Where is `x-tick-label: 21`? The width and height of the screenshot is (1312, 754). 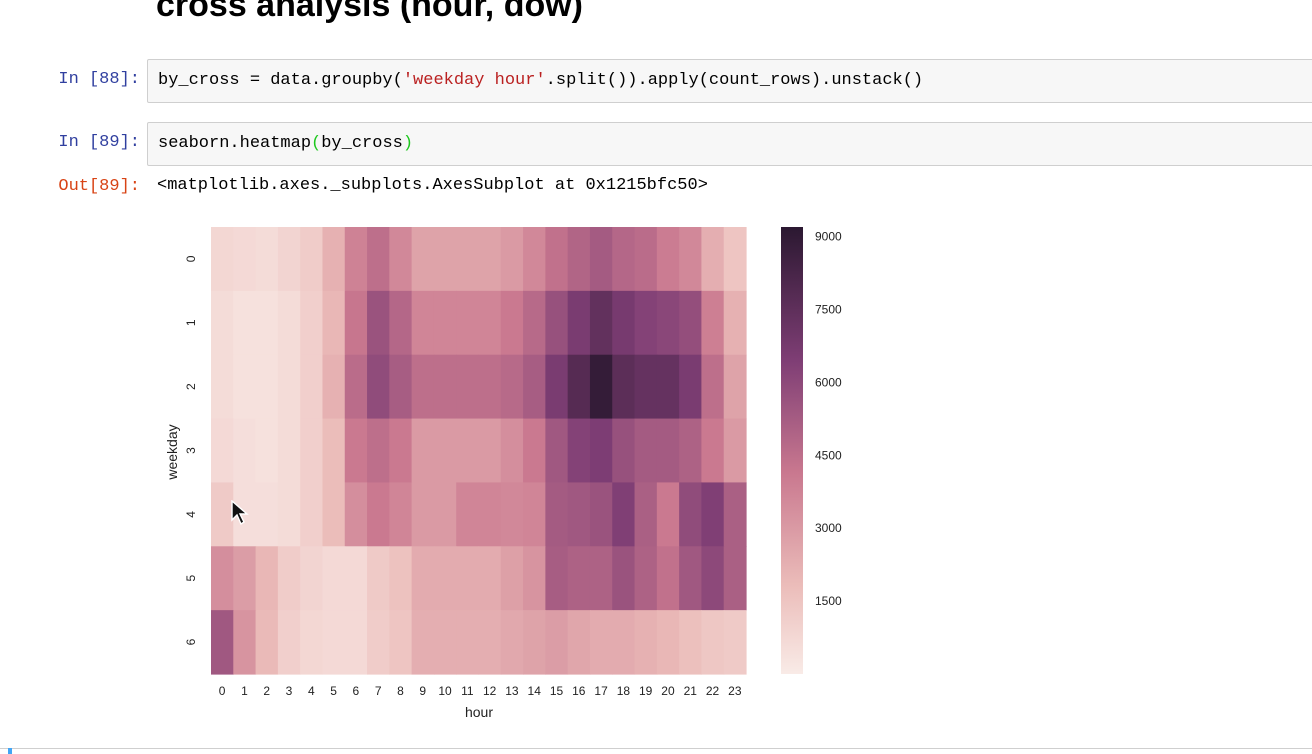 x-tick-label: 21 is located at coordinates (691, 691).